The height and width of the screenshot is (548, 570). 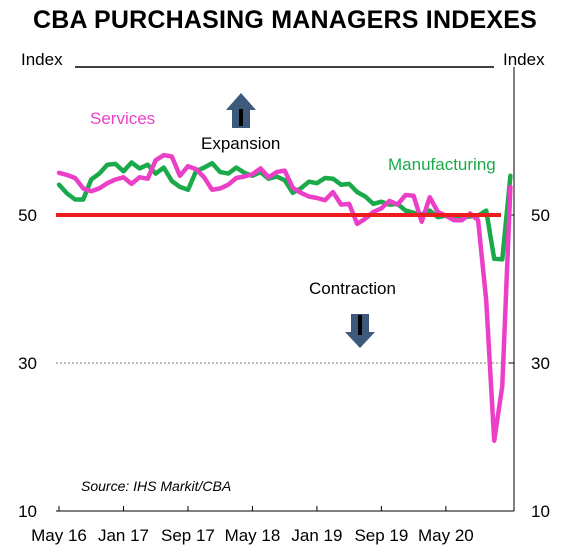 I want to click on x-tick-label: Jan 17, so click(x=123, y=535).